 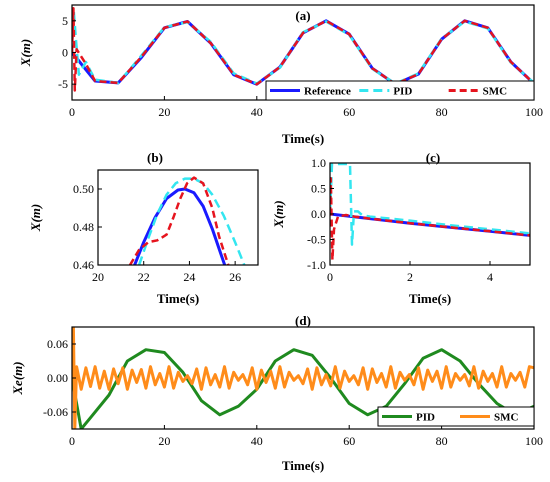 What do you see at coordinates (302, 15) in the screenshot?
I see `panel-title: (a)` at bounding box center [302, 15].